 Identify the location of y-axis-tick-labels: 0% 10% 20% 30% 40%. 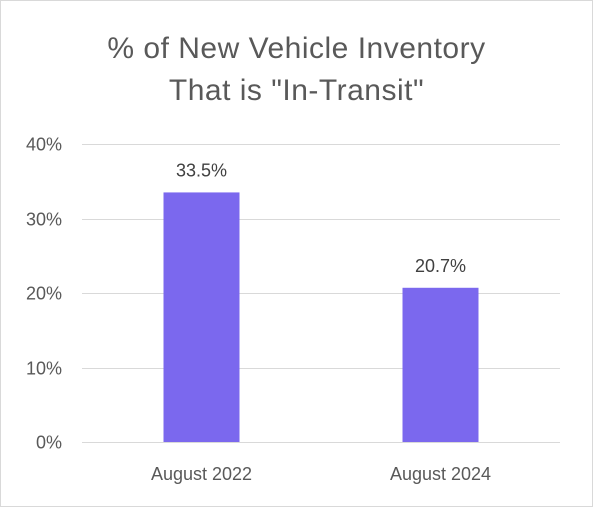
(44, 294).